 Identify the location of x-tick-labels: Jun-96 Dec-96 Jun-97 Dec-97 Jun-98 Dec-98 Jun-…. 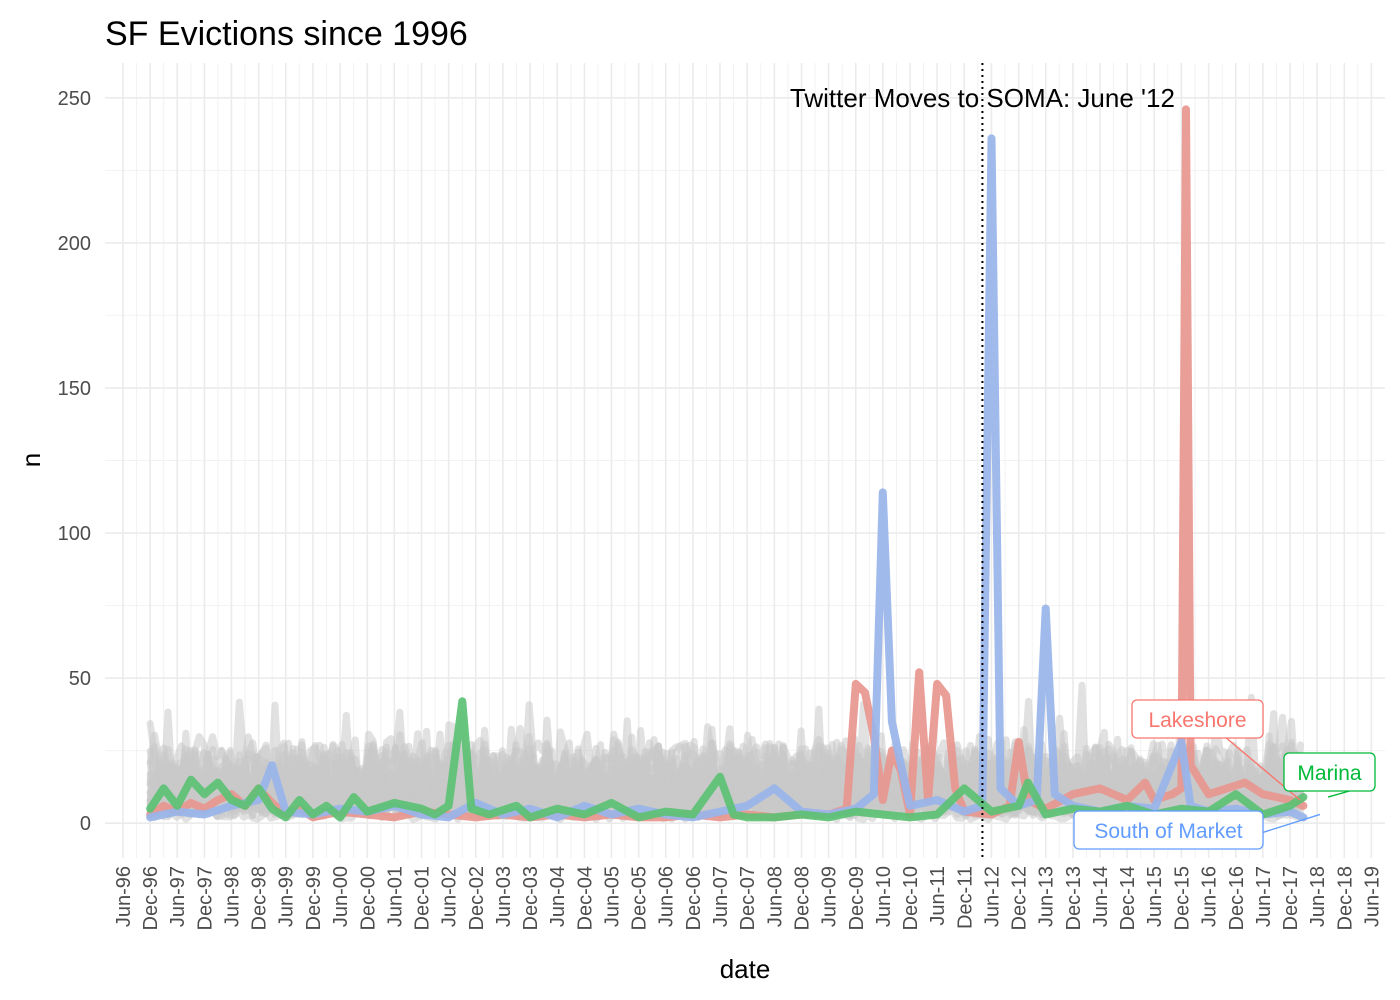
(748, 898).